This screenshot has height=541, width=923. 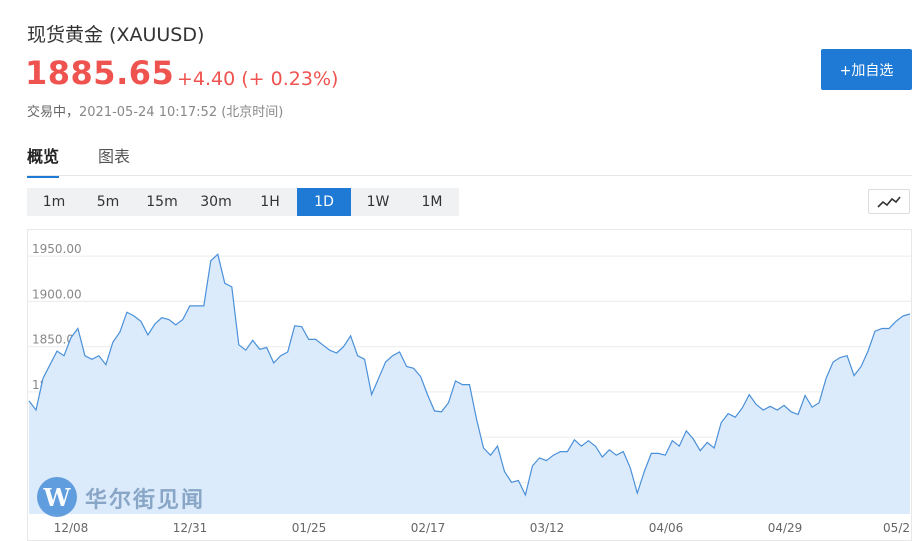 What do you see at coordinates (866, 69) in the screenshot?
I see `add-to-watchlist-button: +加自选` at bounding box center [866, 69].